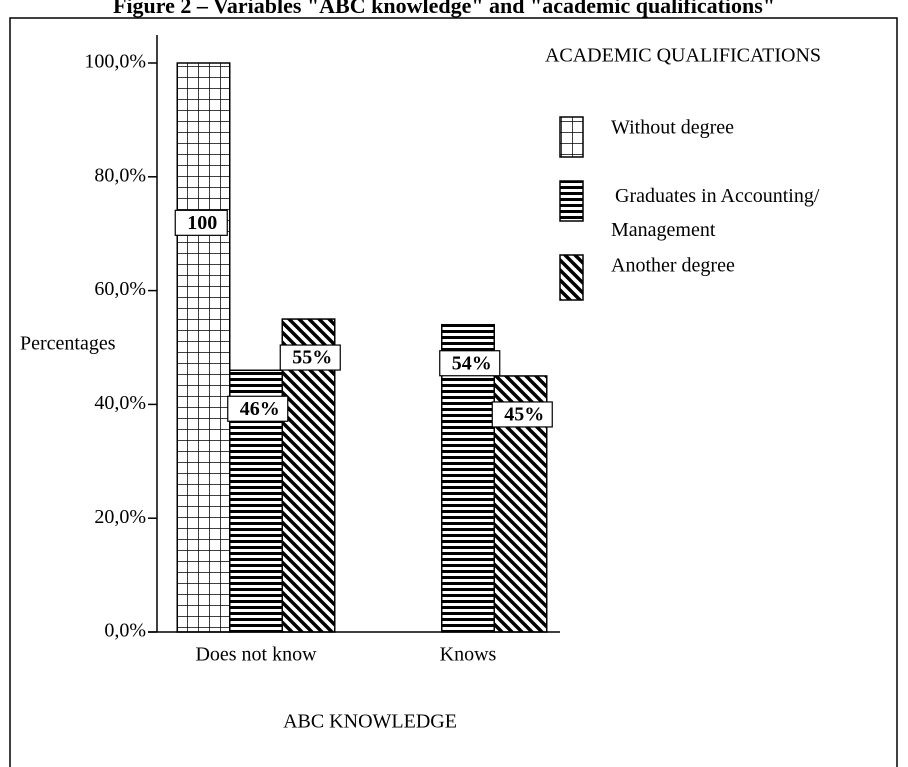 This screenshot has width=908, height=767. I want to click on y-tick-label: 80,0%, so click(120, 175).